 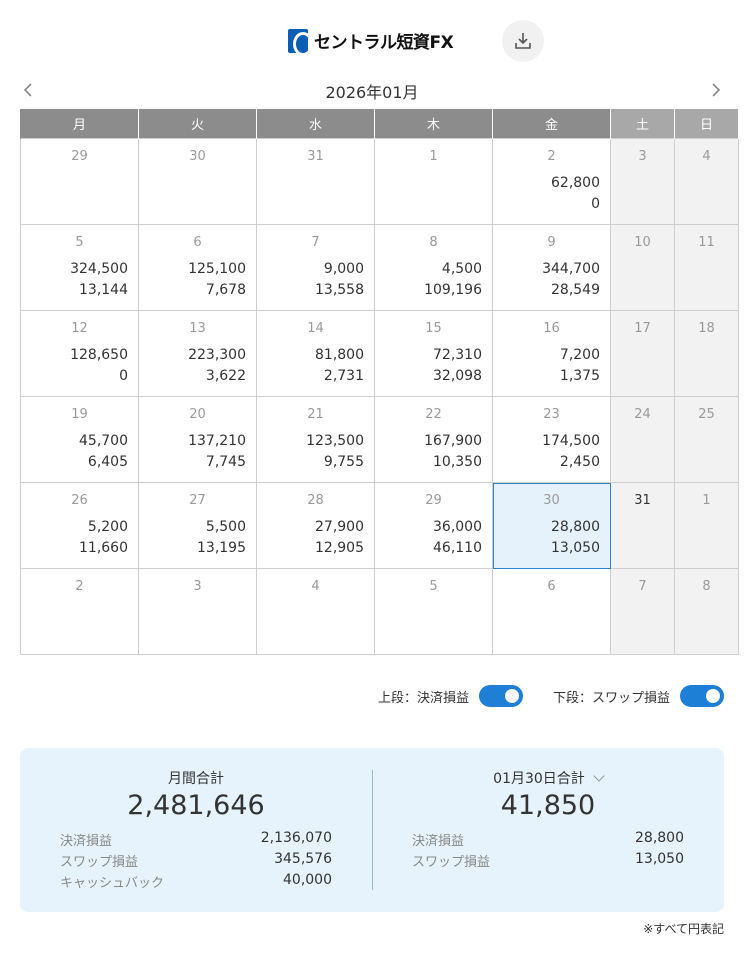 I want to click on day-number: 8, so click(x=433, y=242).